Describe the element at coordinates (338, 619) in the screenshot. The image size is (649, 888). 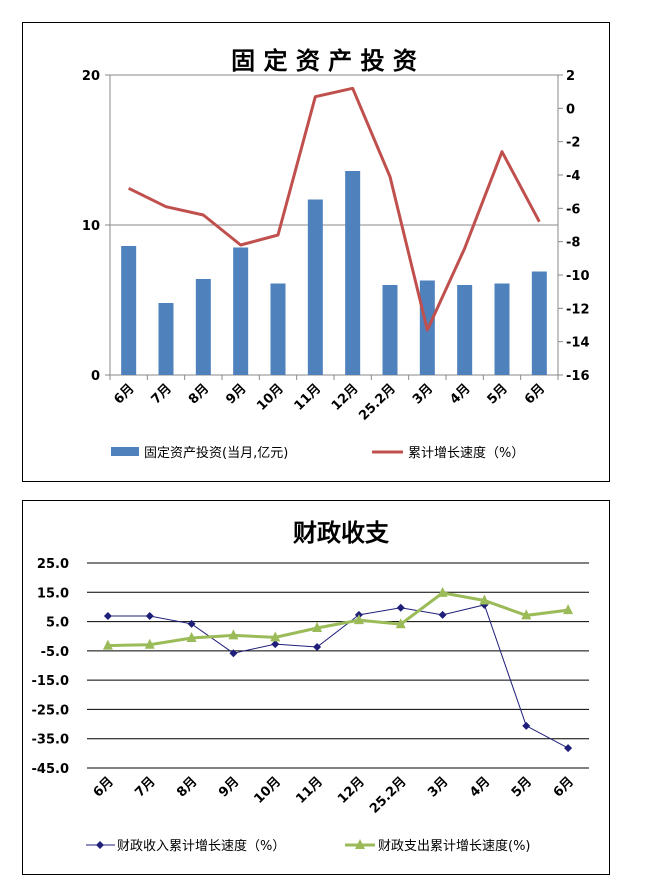
I see `expenditure-growth-line` at that location.